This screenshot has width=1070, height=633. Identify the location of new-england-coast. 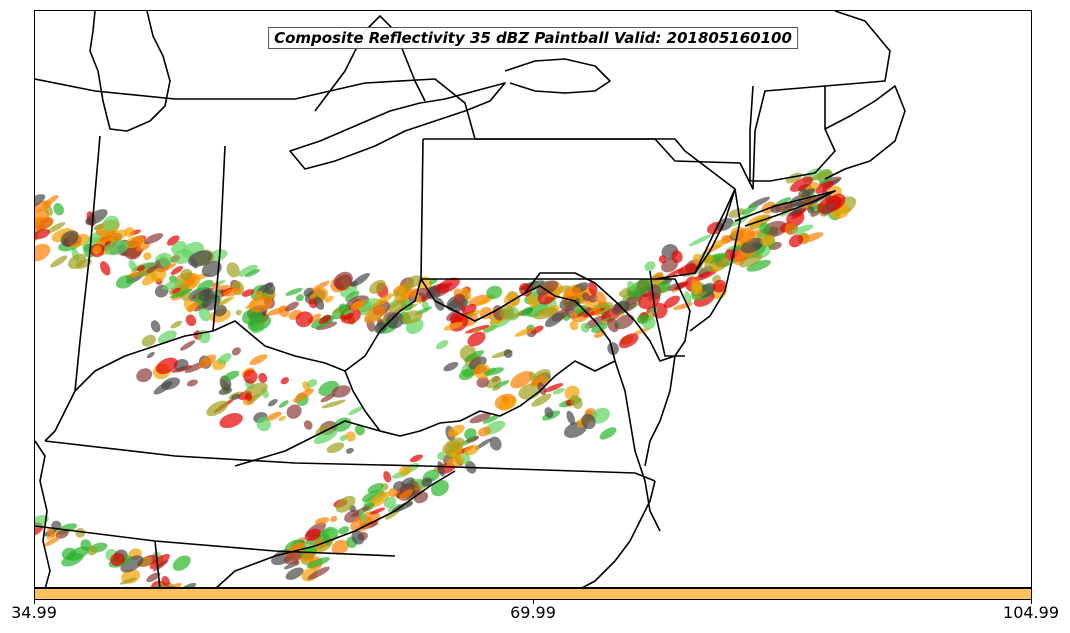
(865, 132).